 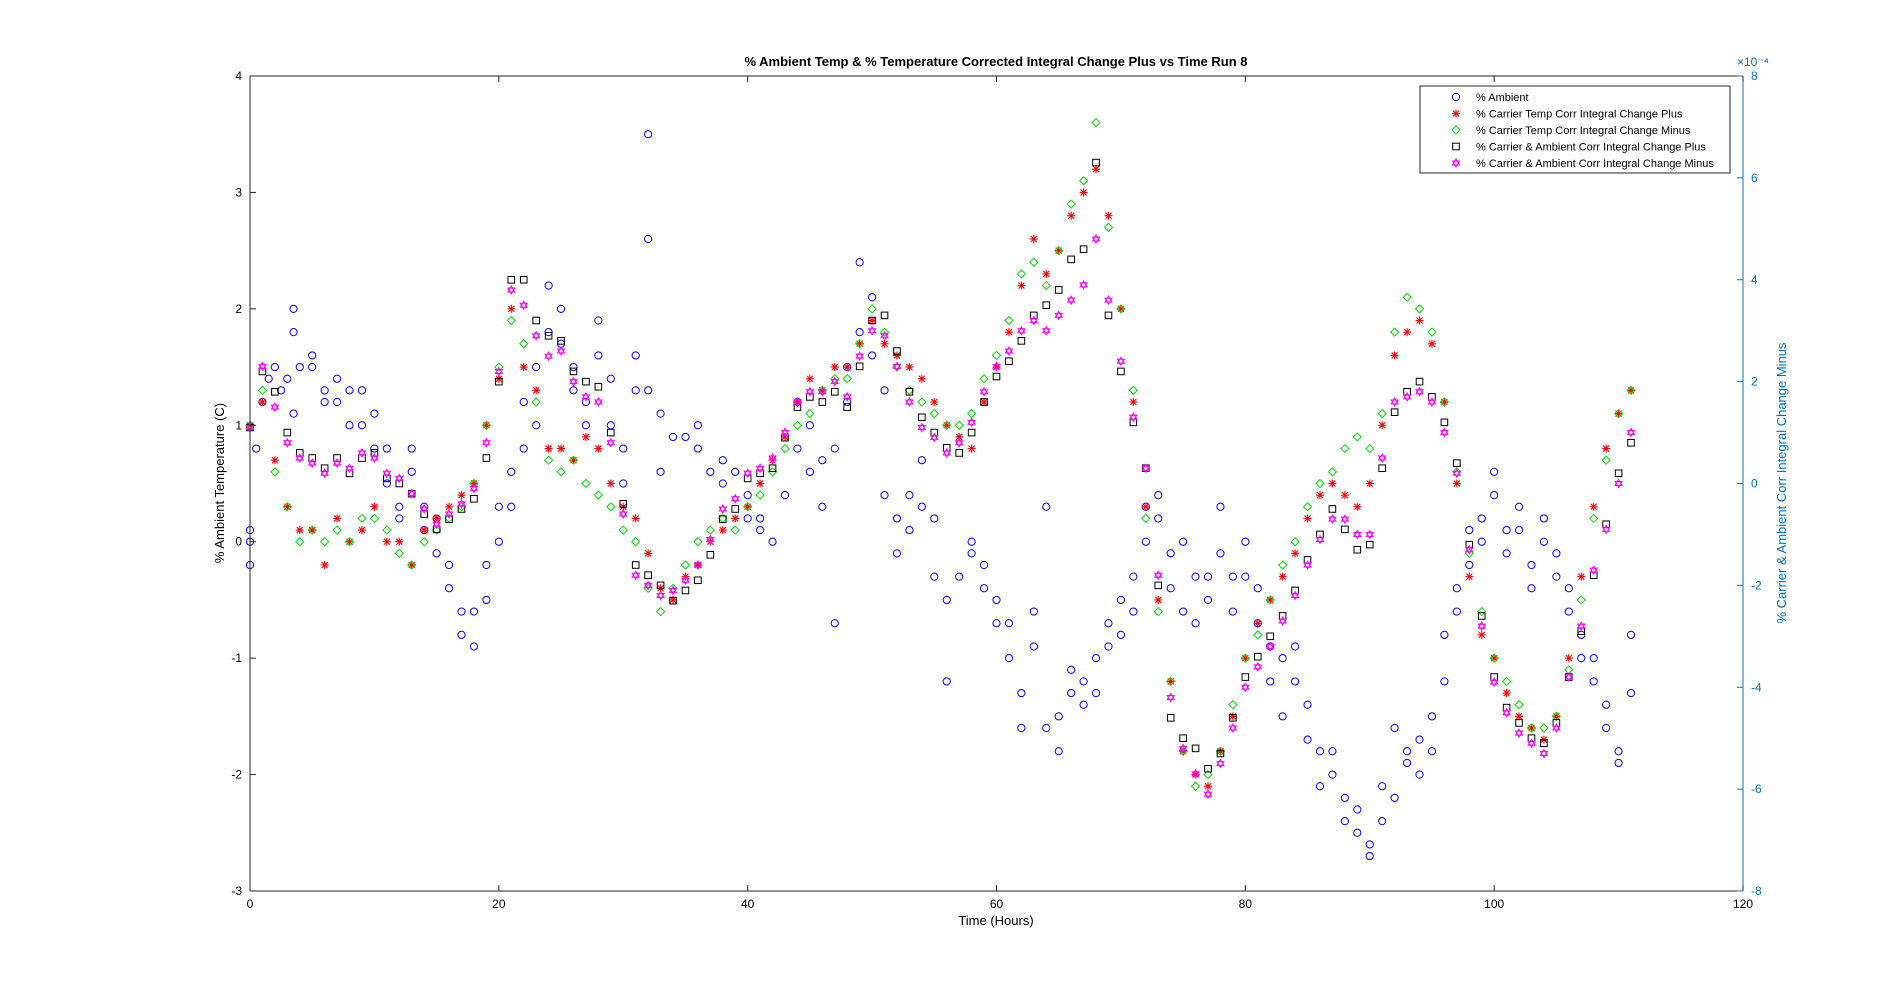 What do you see at coordinates (1756, 891) in the screenshot?
I see `y-tick-label-right: -8` at bounding box center [1756, 891].